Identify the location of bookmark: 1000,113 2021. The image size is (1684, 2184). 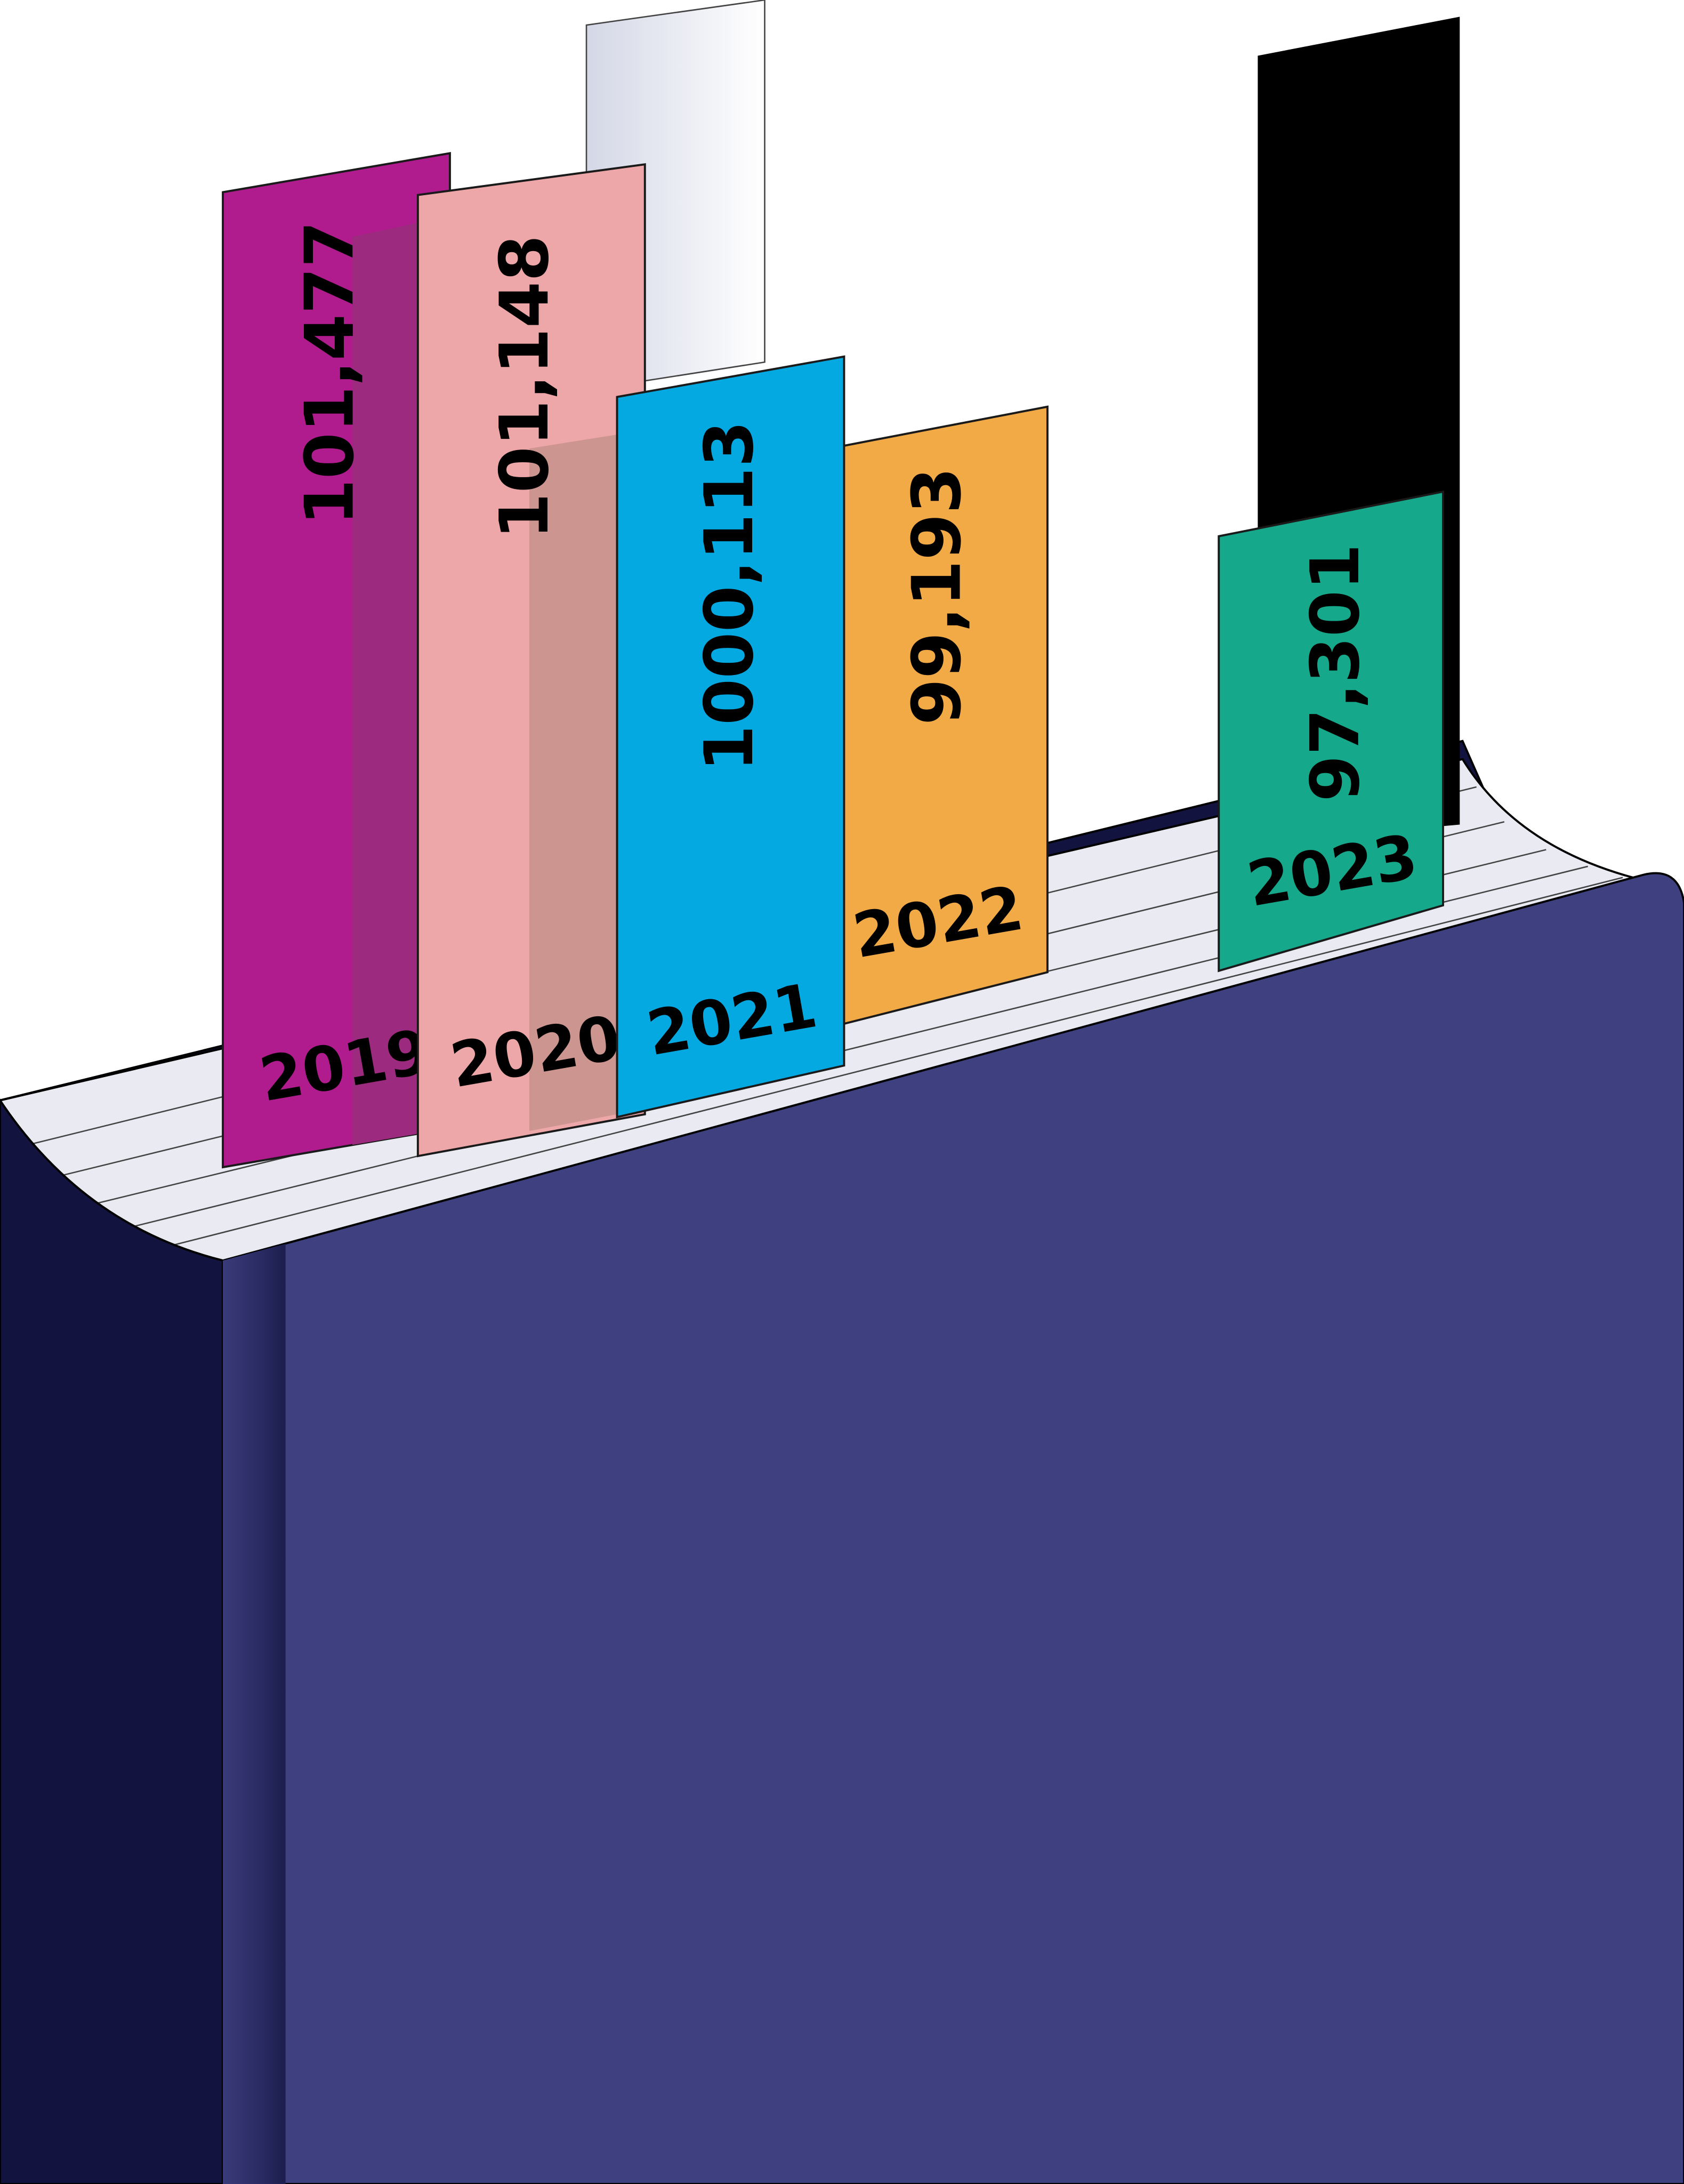
(730, 737).